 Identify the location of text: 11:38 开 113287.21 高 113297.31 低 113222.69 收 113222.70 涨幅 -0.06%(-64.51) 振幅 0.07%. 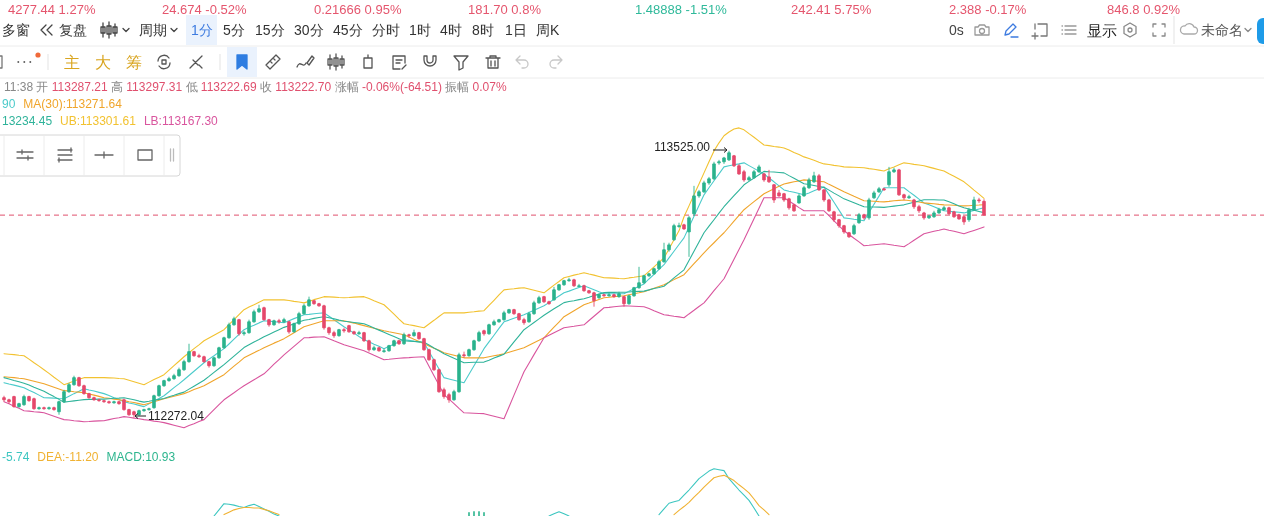
(255, 87).